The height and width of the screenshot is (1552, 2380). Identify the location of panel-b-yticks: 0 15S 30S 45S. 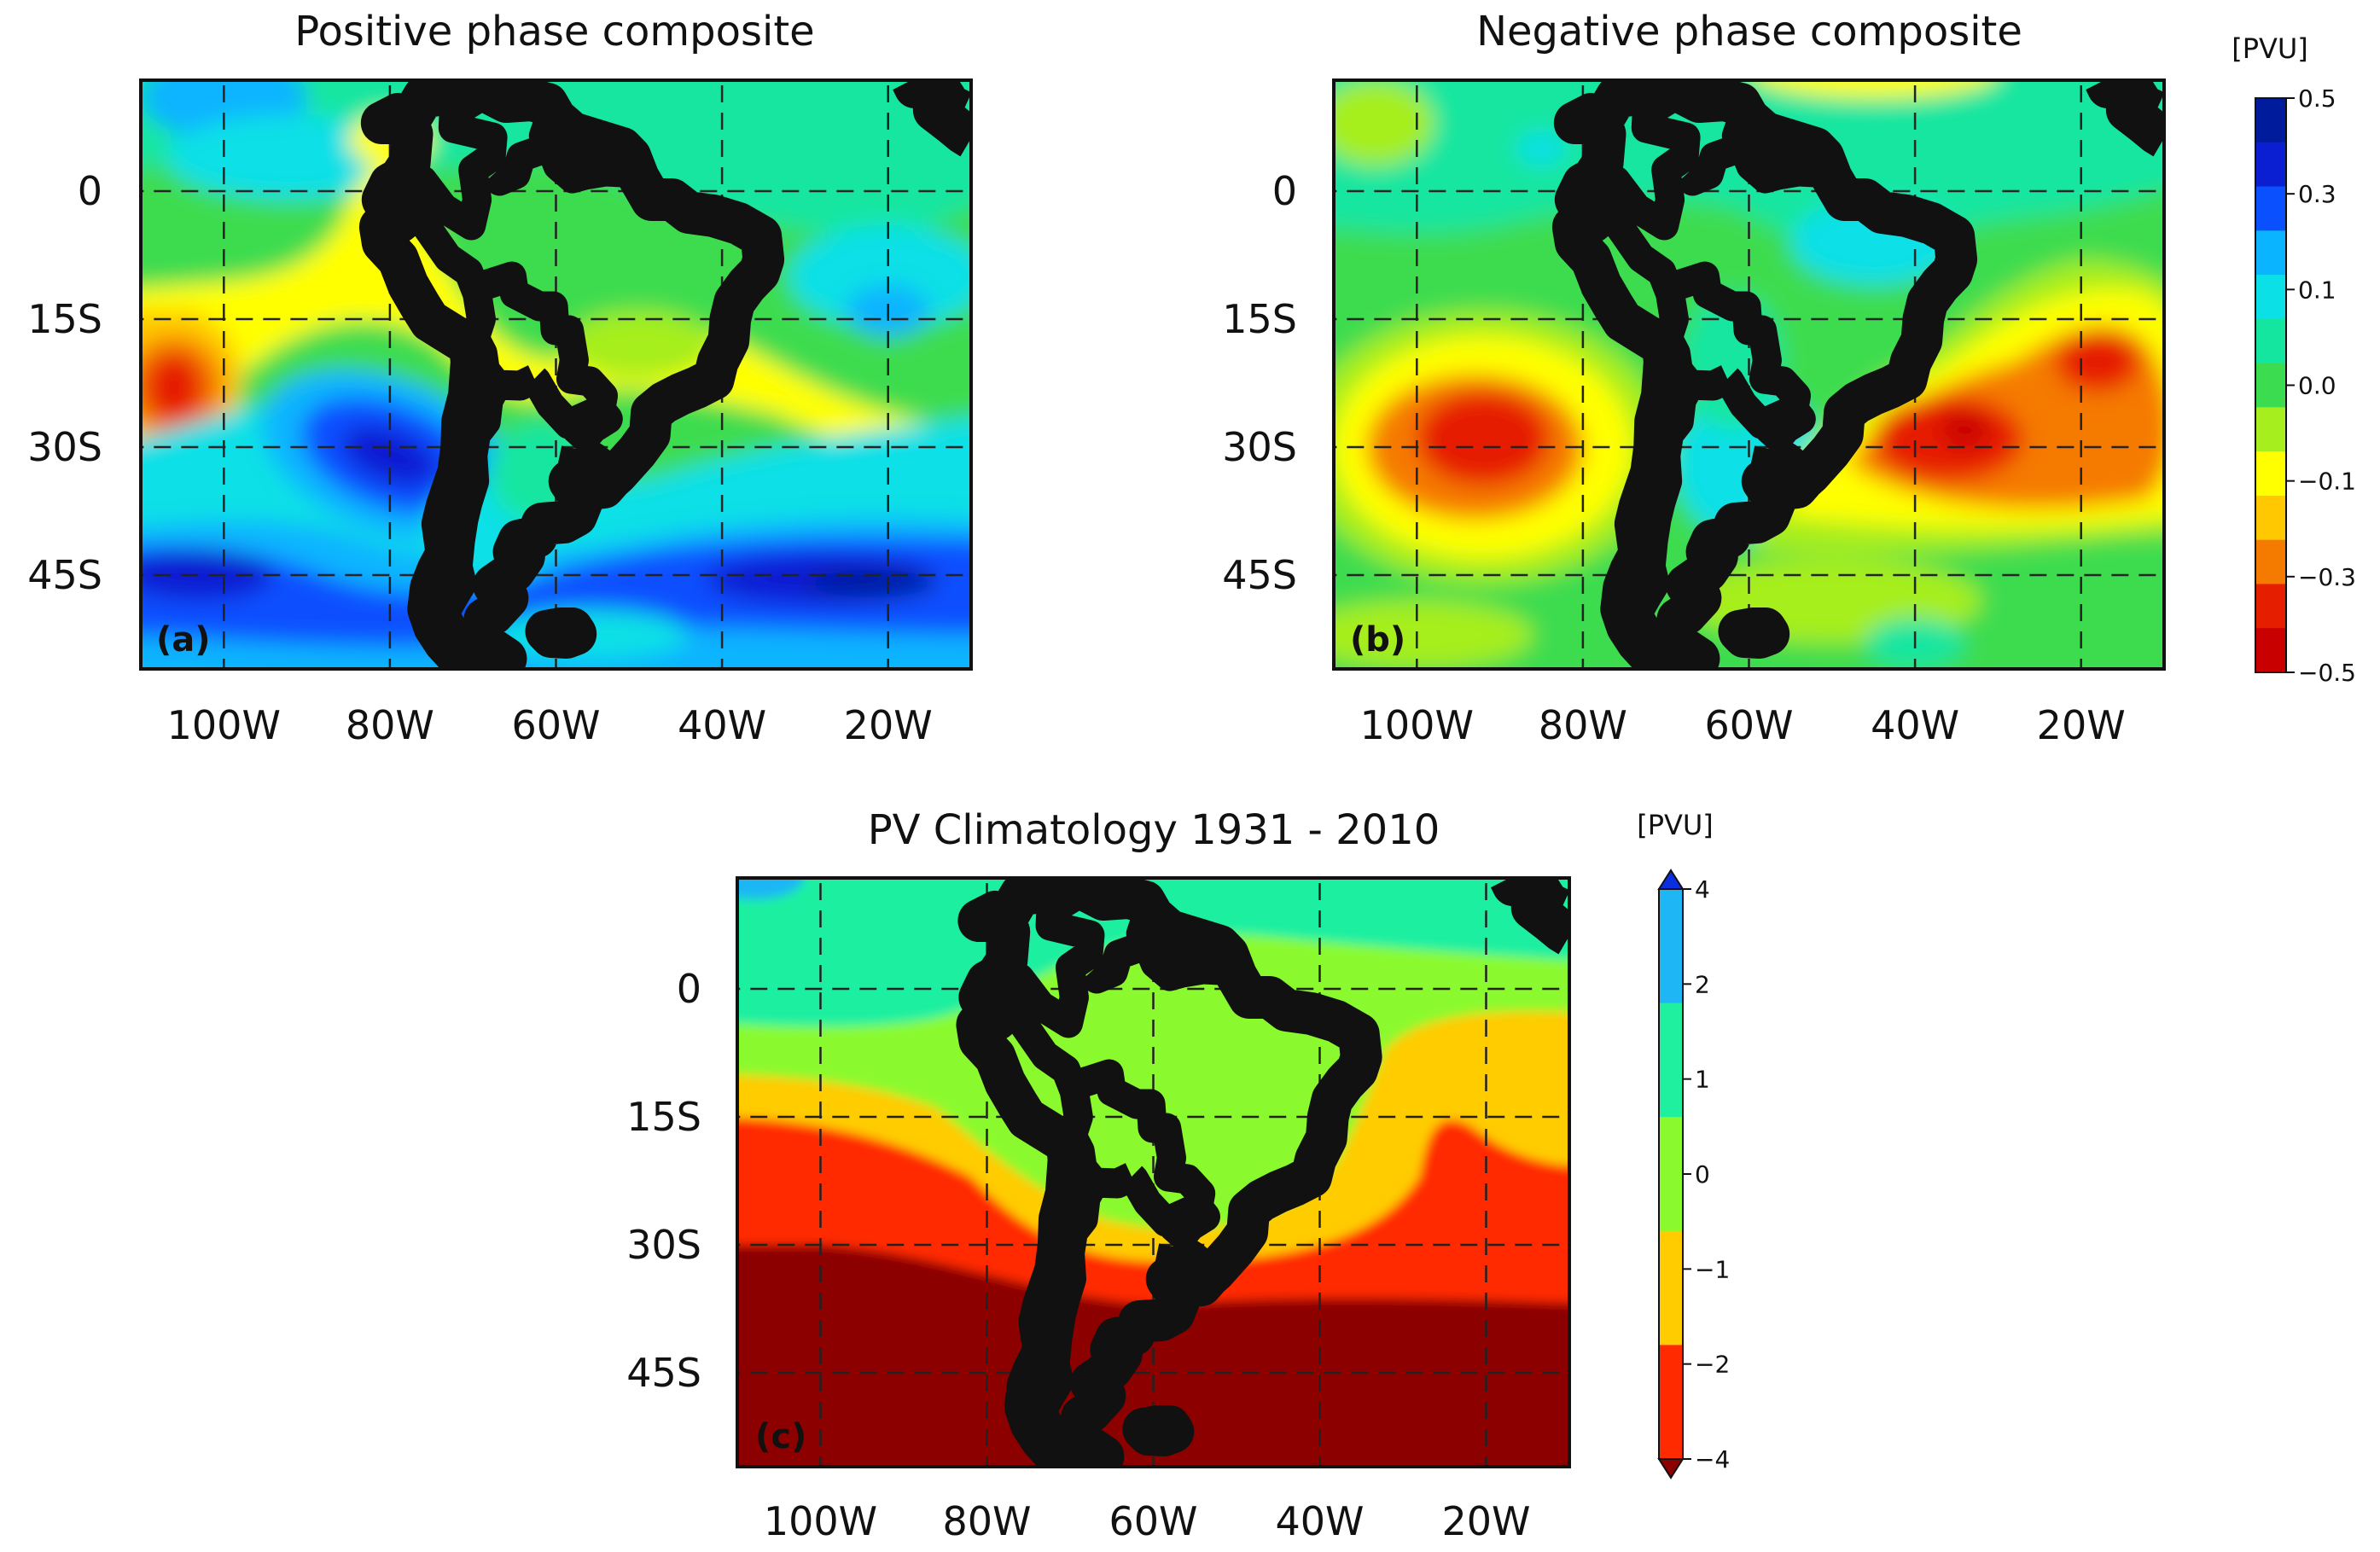
(1260, 383).